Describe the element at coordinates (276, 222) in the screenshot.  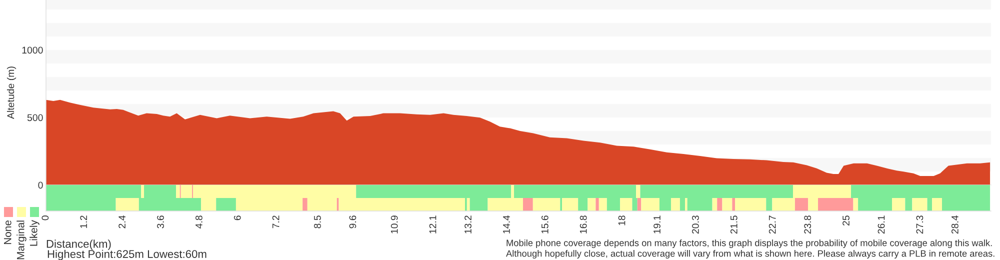
I see `x-tick-label: 7.2` at that location.